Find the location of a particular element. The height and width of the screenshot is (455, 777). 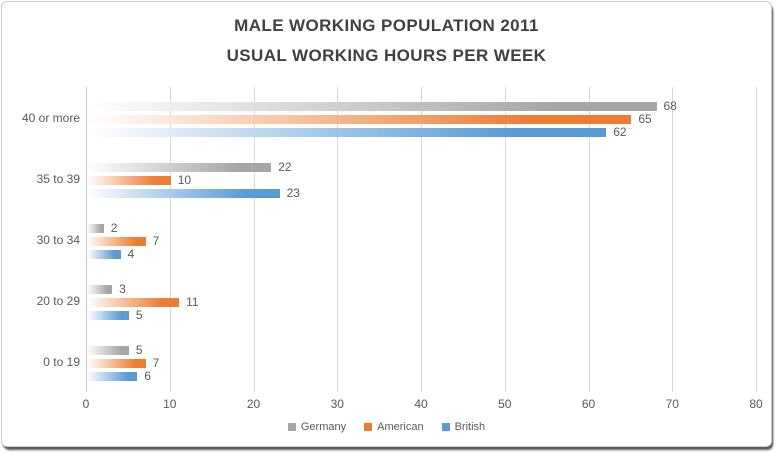

x-tick-label-0: 0 is located at coordinates (86, 404).